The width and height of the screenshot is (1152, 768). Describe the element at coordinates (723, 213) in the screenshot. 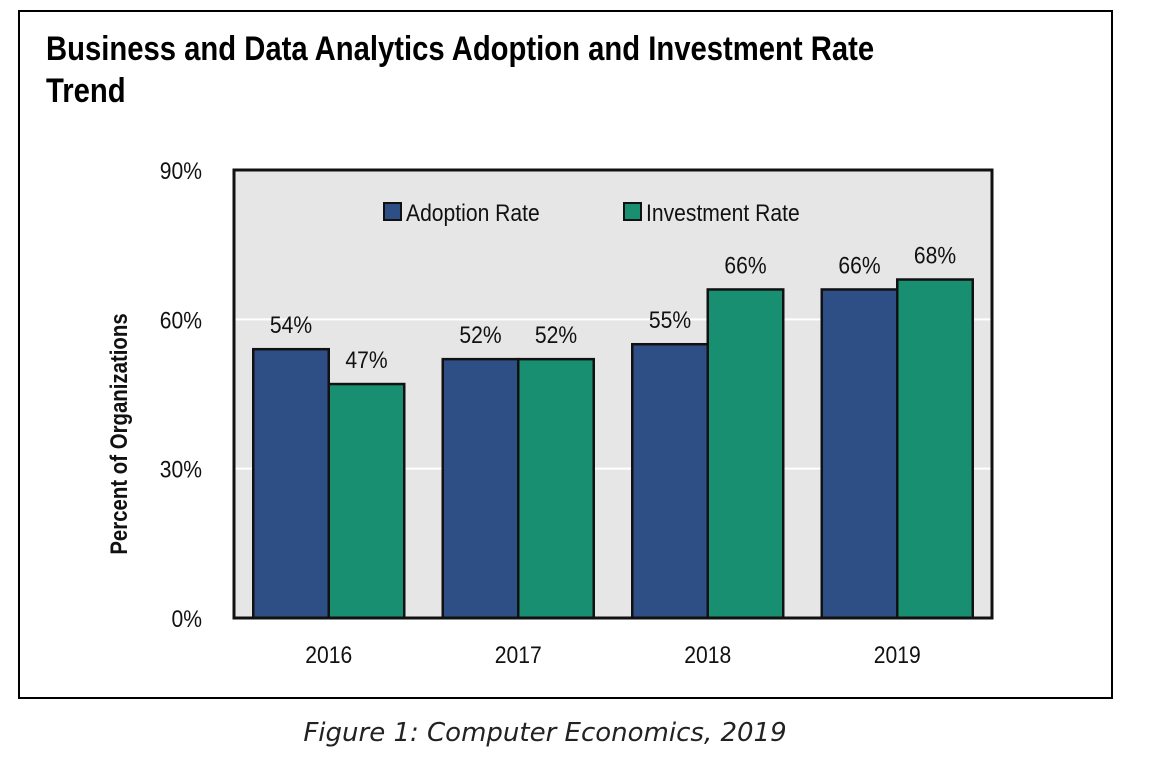

I see `legend-label: Investment Rate` at that location.